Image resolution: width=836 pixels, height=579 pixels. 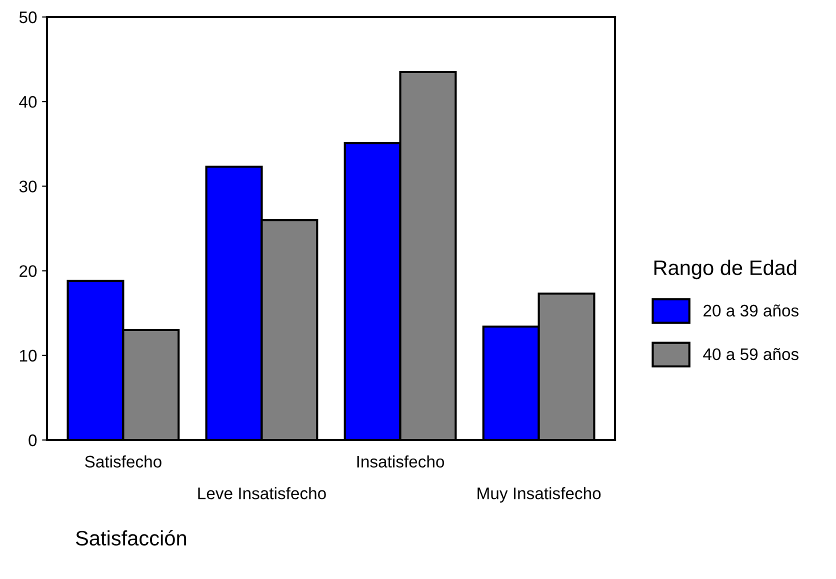 What do you see at coordinates (123, 461) in the screenshot?
I see `x-tick-label: Satisfecho` at bounding box center [123, 461].